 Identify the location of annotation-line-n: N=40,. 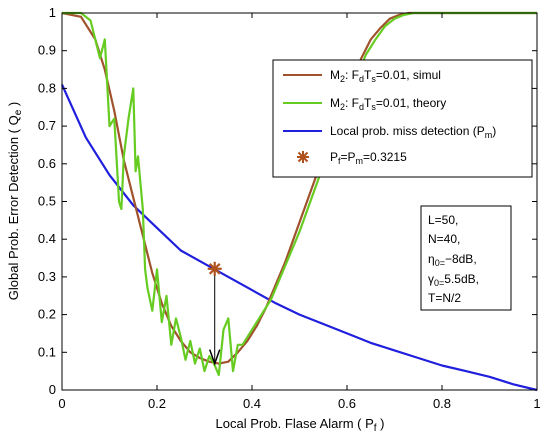
(444, 239).